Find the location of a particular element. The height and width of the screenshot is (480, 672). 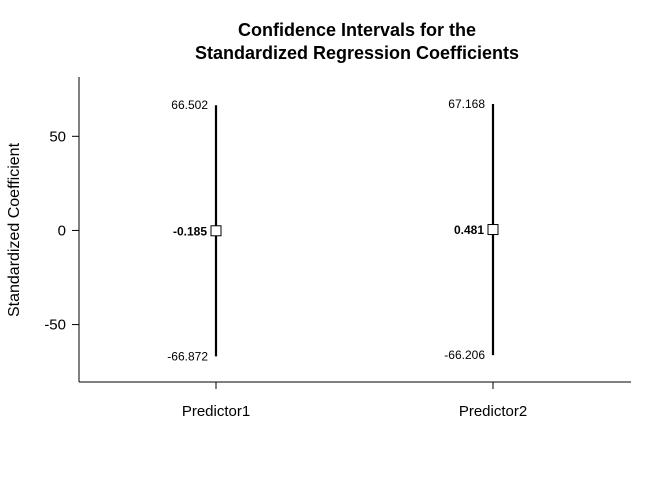

estimate-label: -0.185 is located at coordinates (190, 231).